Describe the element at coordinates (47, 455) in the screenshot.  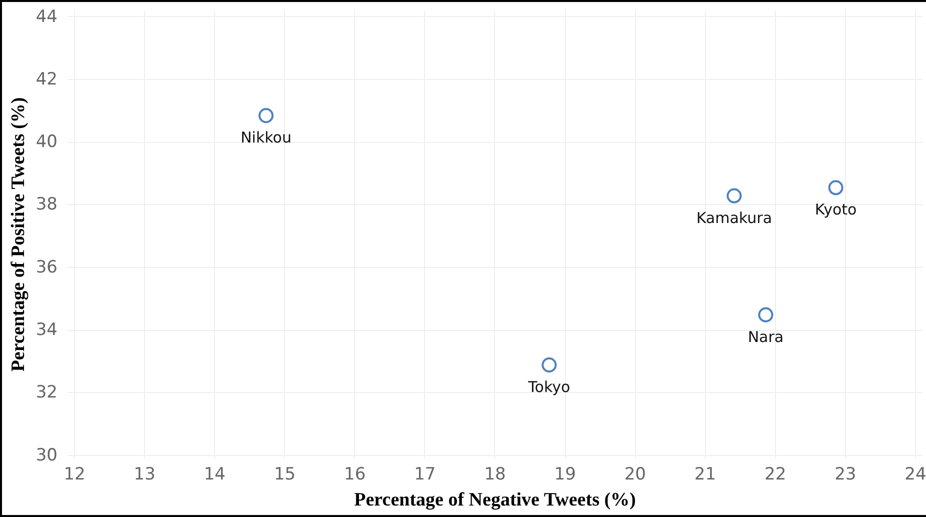
I see `y-tick-label: 30` at that location.